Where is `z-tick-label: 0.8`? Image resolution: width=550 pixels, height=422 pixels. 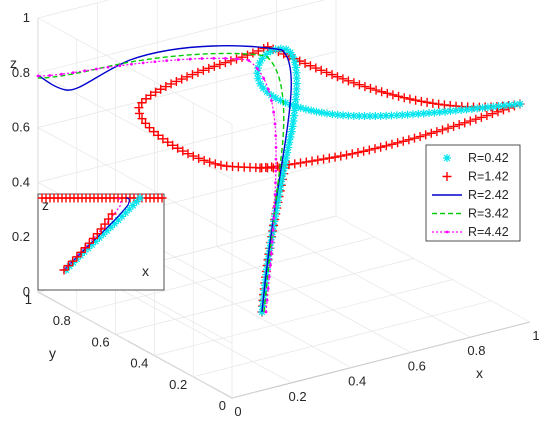
z-tick-label: 0.8 is located at coordinates (21, 72).